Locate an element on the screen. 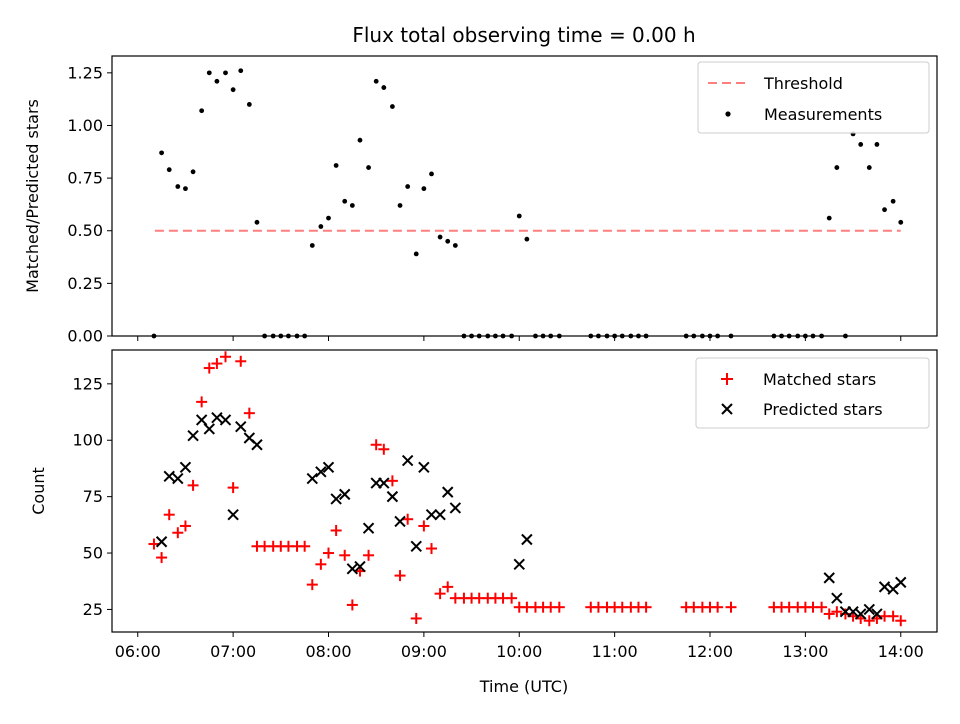  x-tick-label: 13:00 is located at coordinates (805, 651).